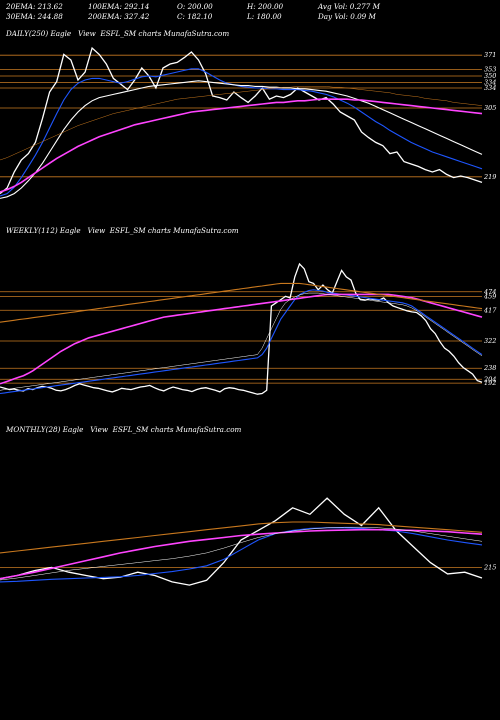 This screenshot has width=500, height=720. What do you see at coordinates (489, 177) in the screenshot?
I see `level-label: 219` at bounding box center [489, 177].